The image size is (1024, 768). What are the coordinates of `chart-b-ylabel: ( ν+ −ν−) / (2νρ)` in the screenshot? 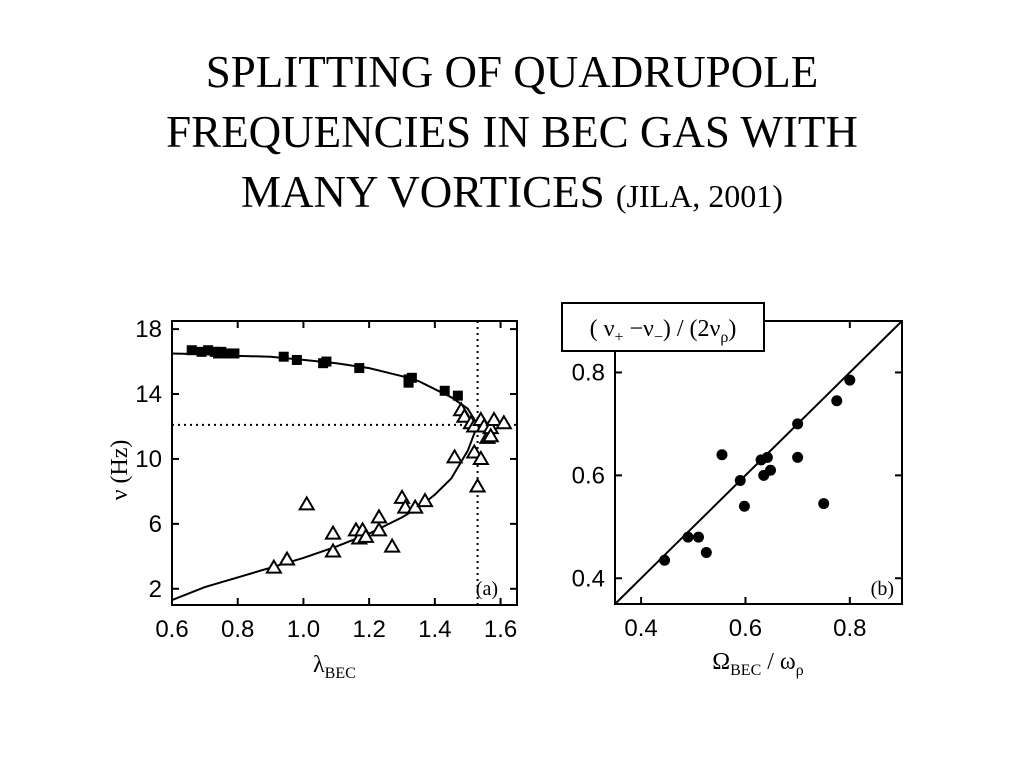 It's located at (663, 331).